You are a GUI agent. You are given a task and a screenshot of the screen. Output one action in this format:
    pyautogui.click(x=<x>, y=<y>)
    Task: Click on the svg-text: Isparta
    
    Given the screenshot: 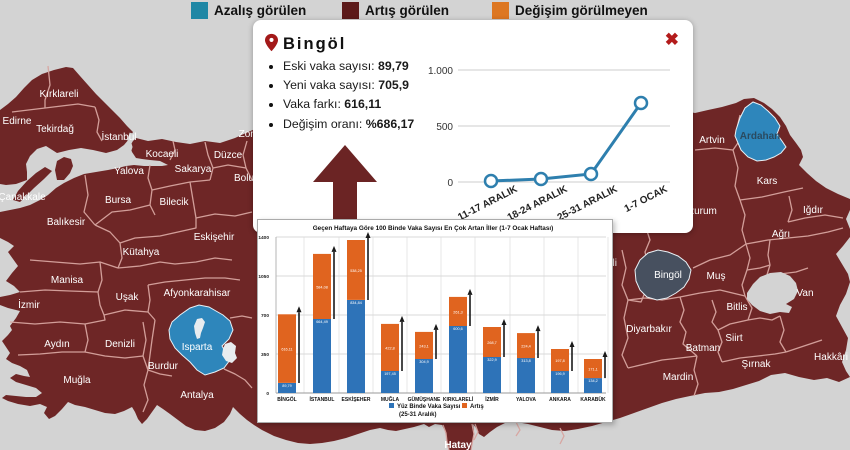 What is the action you would take?
    pyautogui.click(x=197, y=347)
    